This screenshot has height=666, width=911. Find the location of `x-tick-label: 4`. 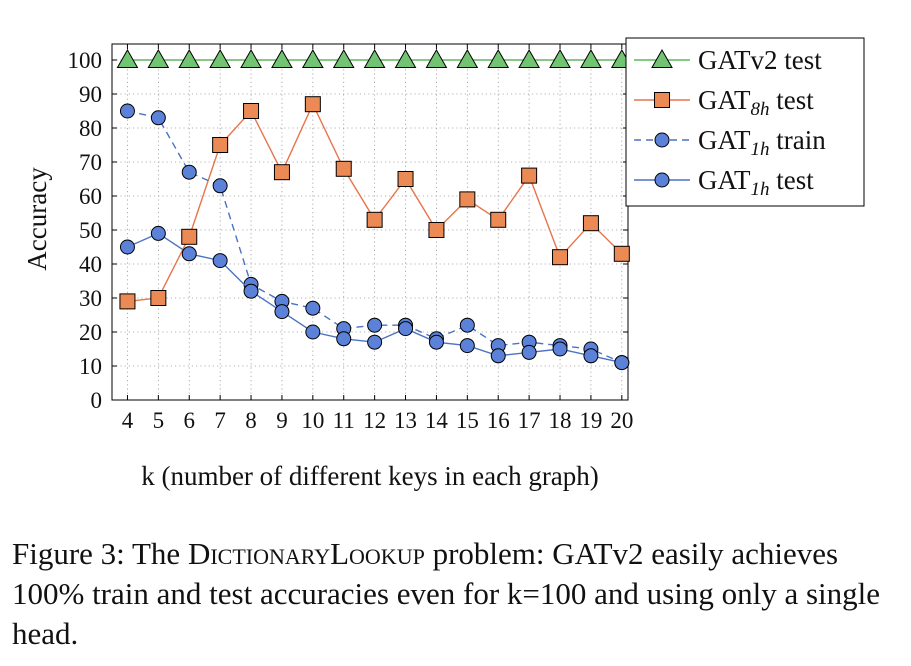

x-tick-label: 4 is located at coordinates (128, 420).